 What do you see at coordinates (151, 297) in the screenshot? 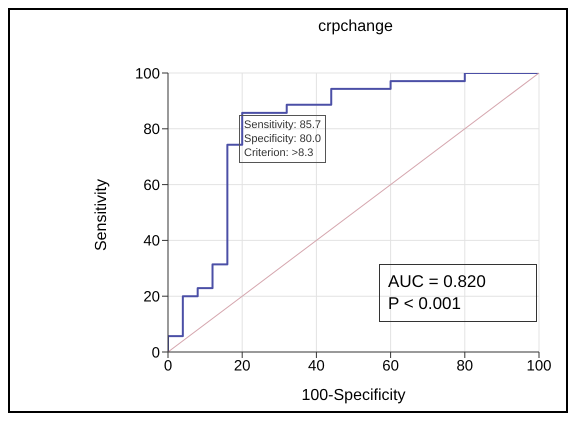
I see `y-tick-label: 20` at bounding box center [151, 297].